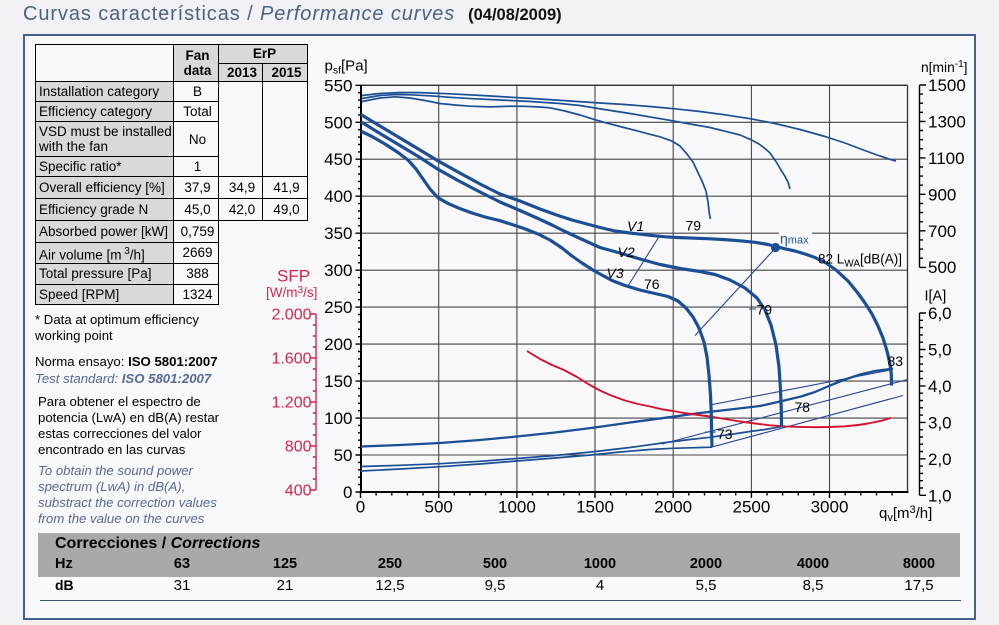 This screenshot has width=999, height=625. I want to click on svg-text: ηmax, so click(794, 239).